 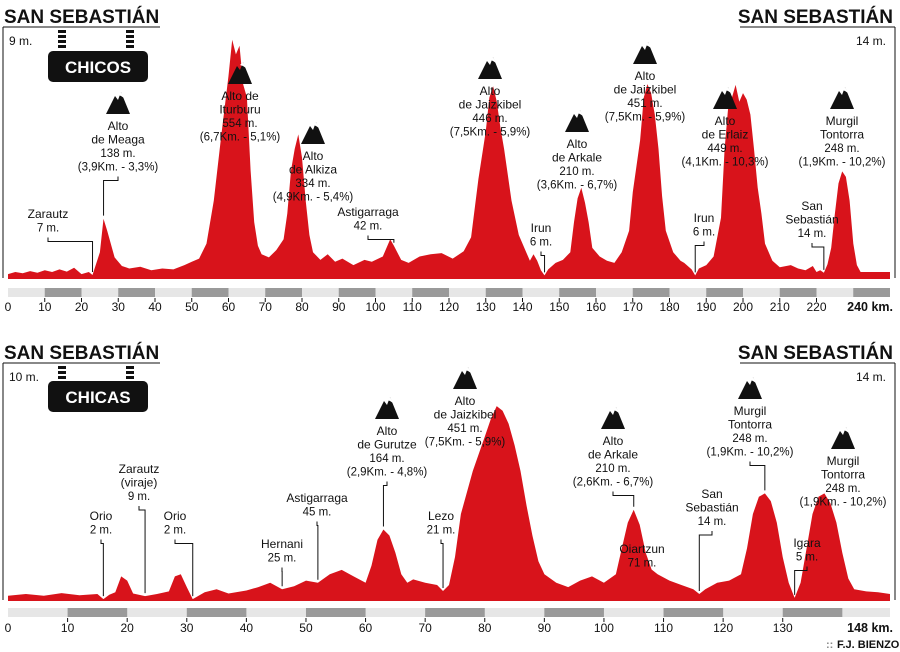 What do you see at coordinates (266, 307) in the screenshot?
I see `tick-label: 70` at bounding box center [266, 307].